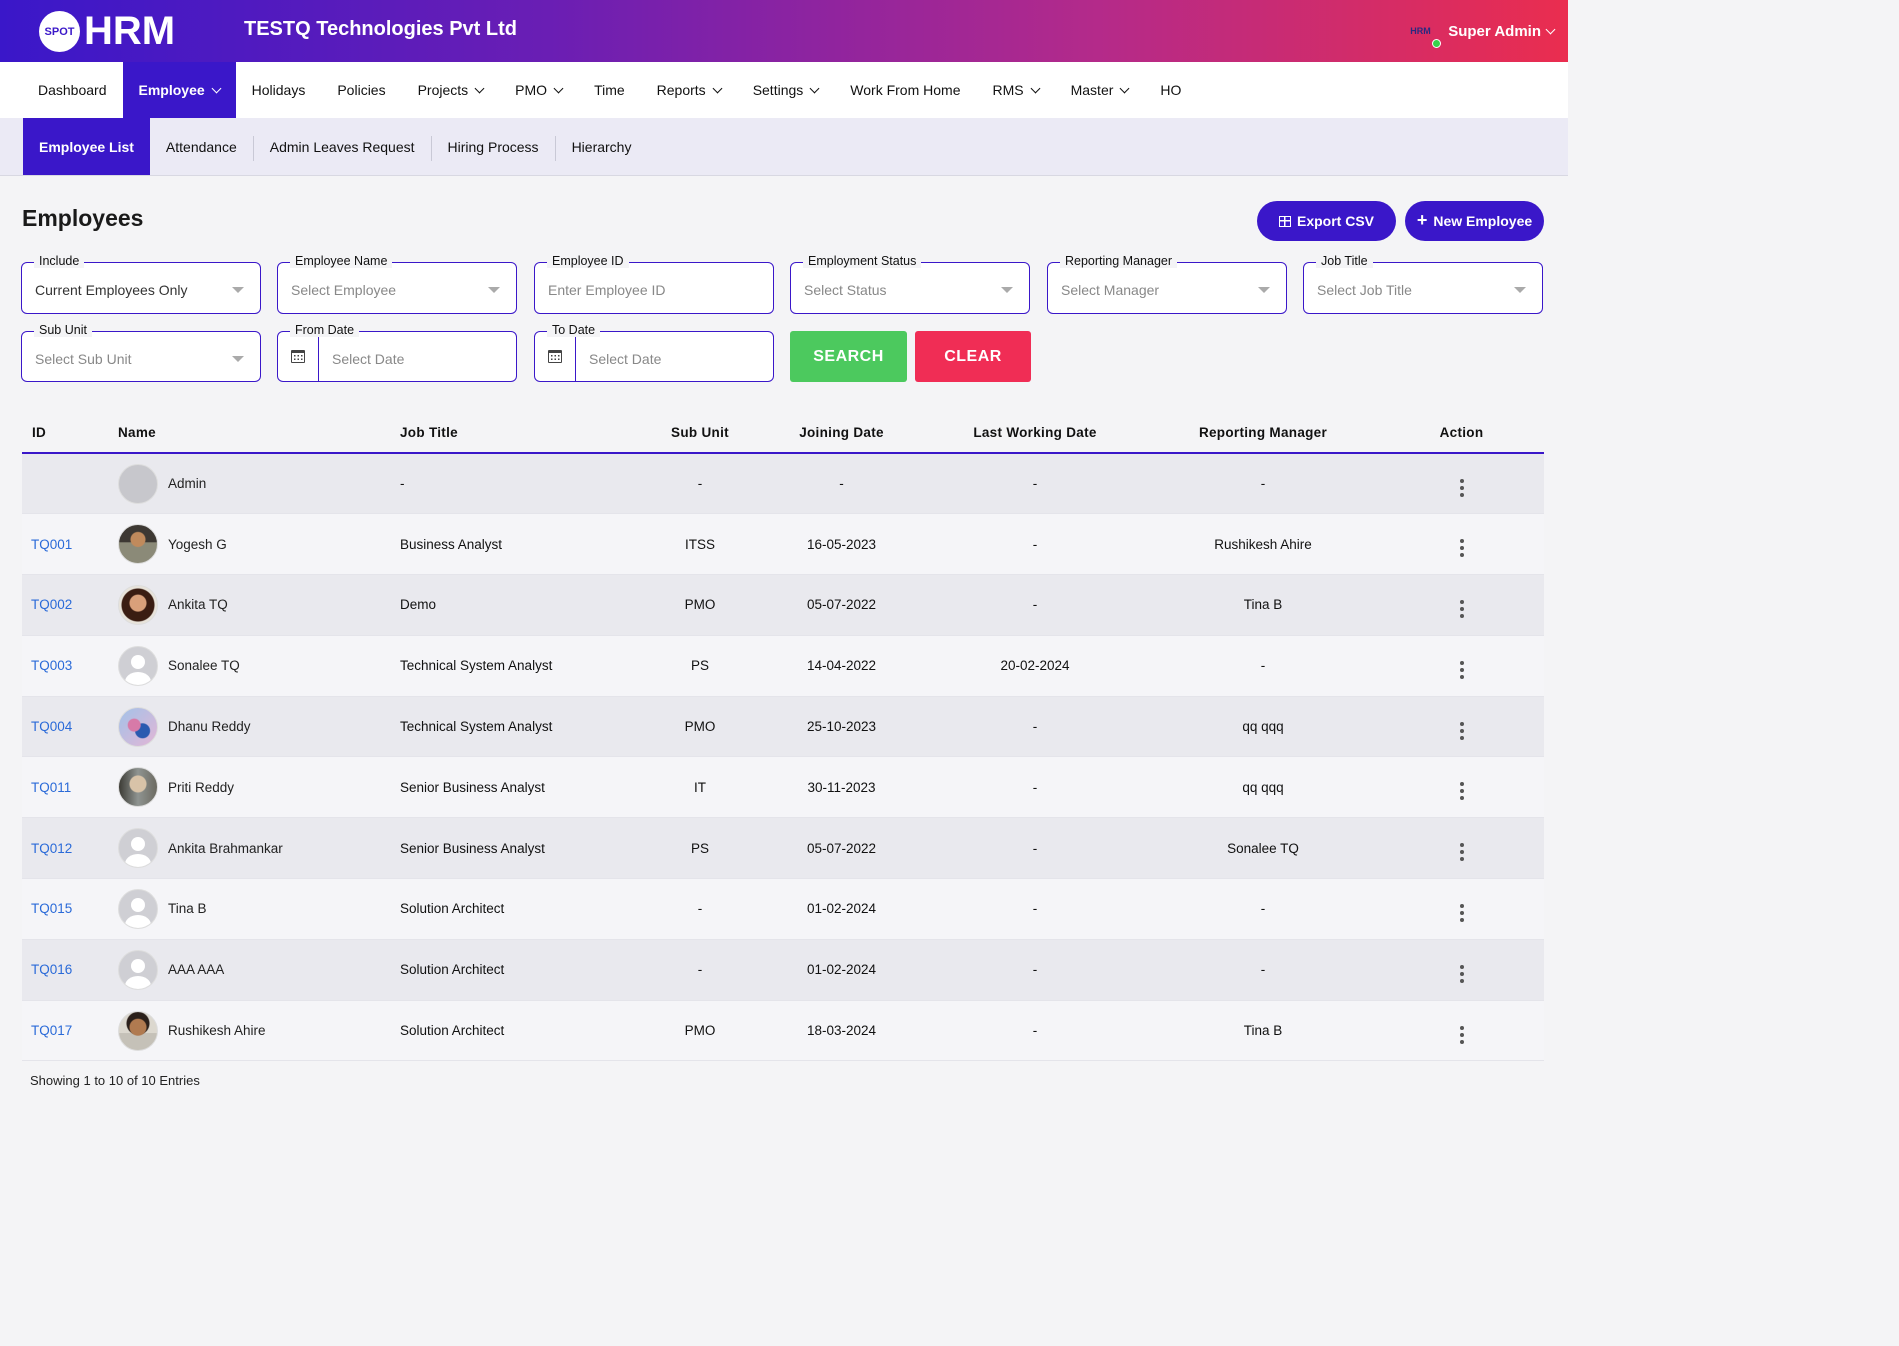 This screenshot has width=1899, height=1346. I want to click on sub-nav-admin-leaves-request: Admin Leaves Request, so click(342, 146).